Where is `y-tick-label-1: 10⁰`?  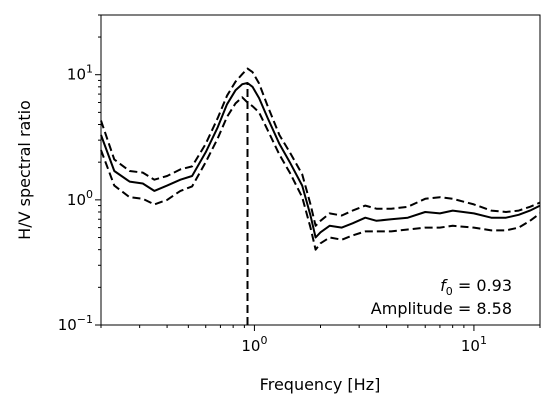
y-tick-label-1: 10⁰ is located at coordinates (80, 198).